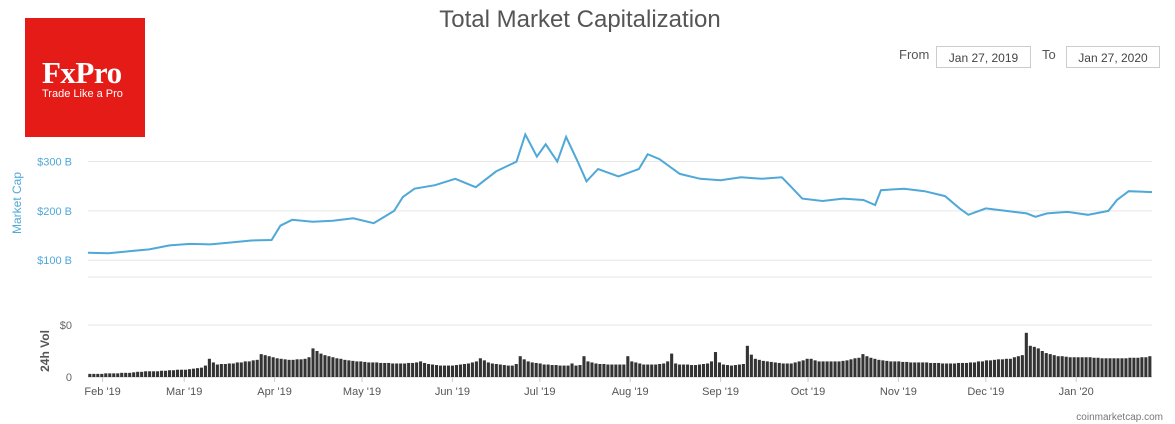 This screenshot has height=424, width=1175. I want to click on y-axis-title-market-cap: Market Cap, so click(17, 203).